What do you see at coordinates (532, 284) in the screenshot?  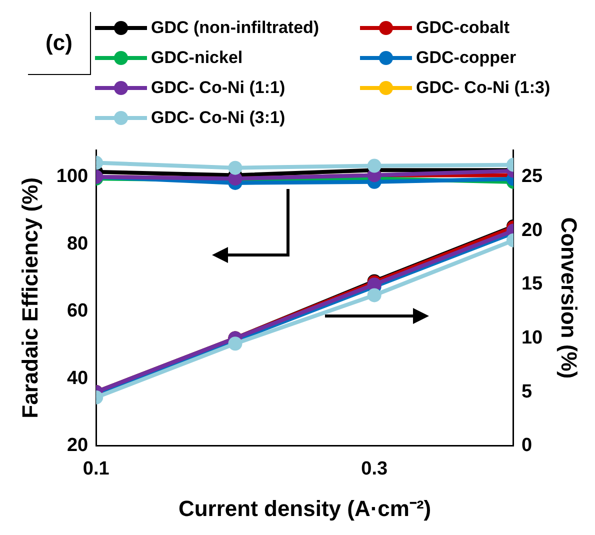 I see `y2-tick-label: 15` at bounding box center [532, 284].